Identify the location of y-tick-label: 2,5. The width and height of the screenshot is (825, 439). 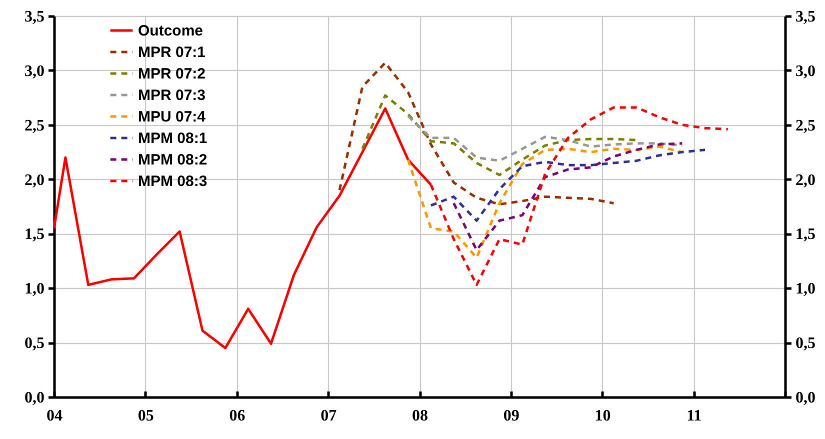
(34, 125).